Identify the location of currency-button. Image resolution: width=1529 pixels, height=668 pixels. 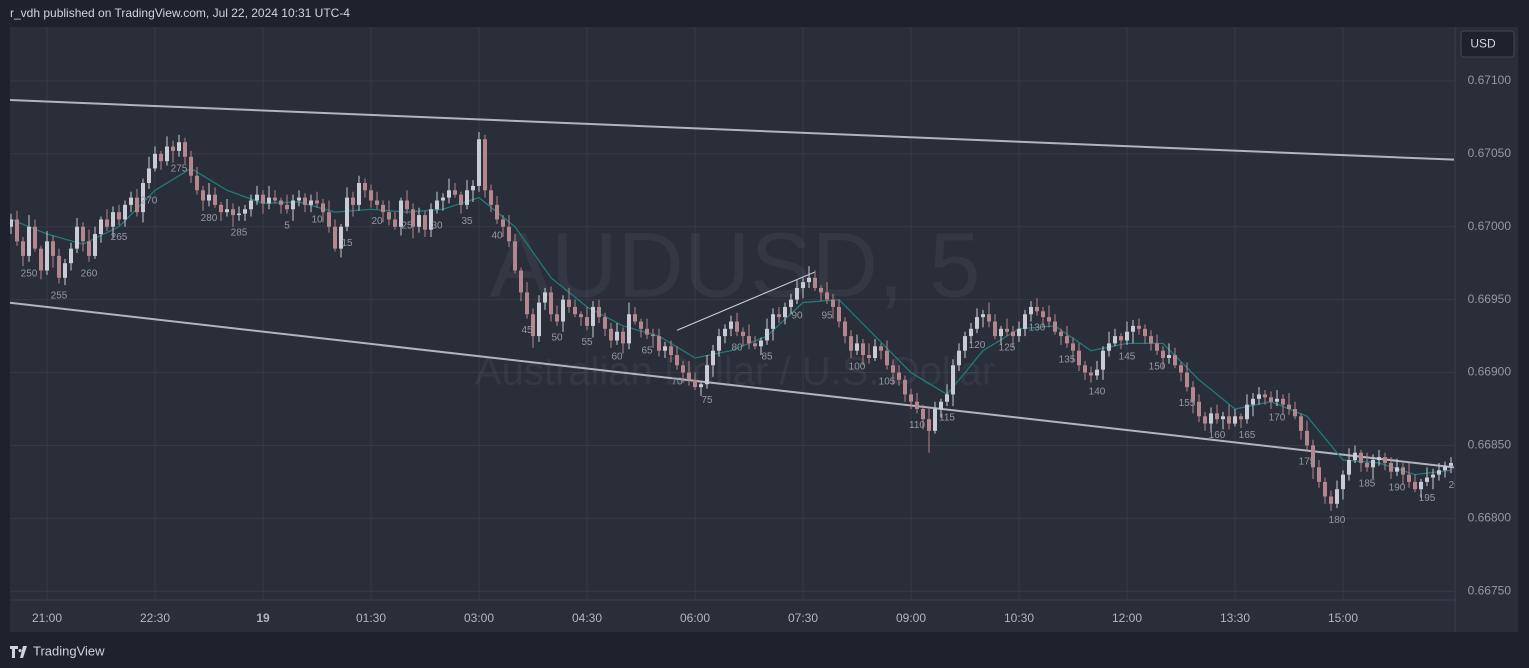
(1487, 44).